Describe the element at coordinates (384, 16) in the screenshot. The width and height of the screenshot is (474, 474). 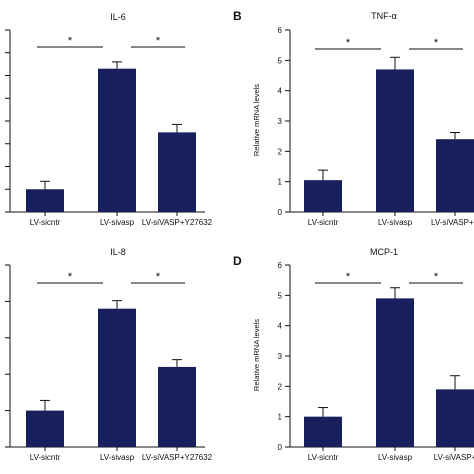
I see `chart-title: TNF-α` at that location.